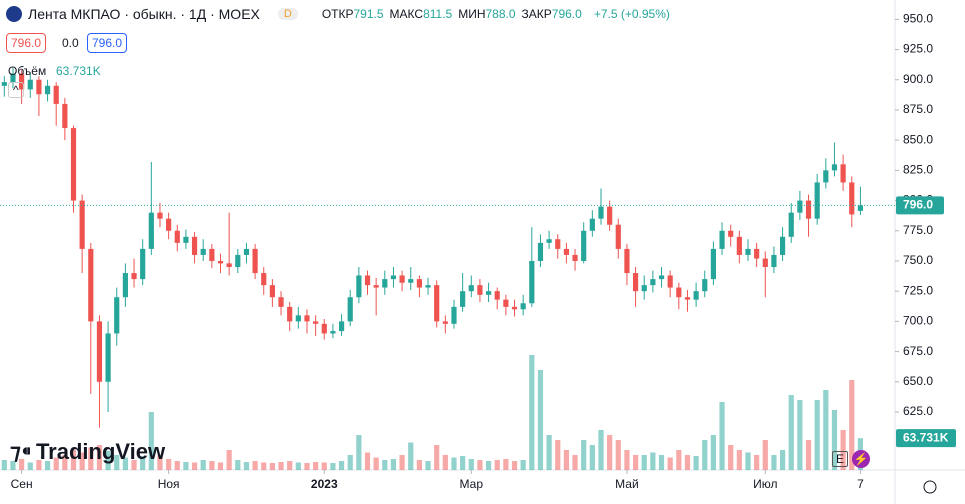  What do you see at coordinates (918, 79) in the screenshot?
I see `y-tick-label: 900.0` at bounding box center [918, 79].